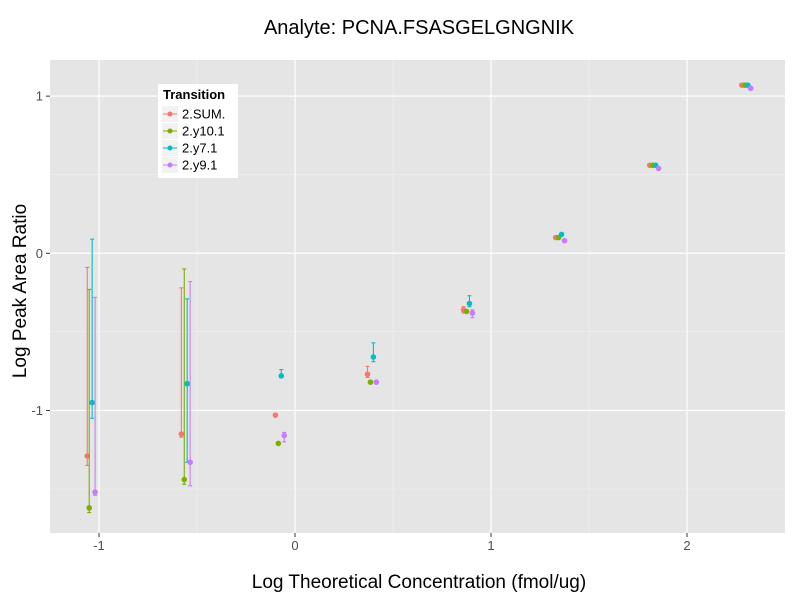  I want to click on y-tick-label: 0, so click(39, 253).